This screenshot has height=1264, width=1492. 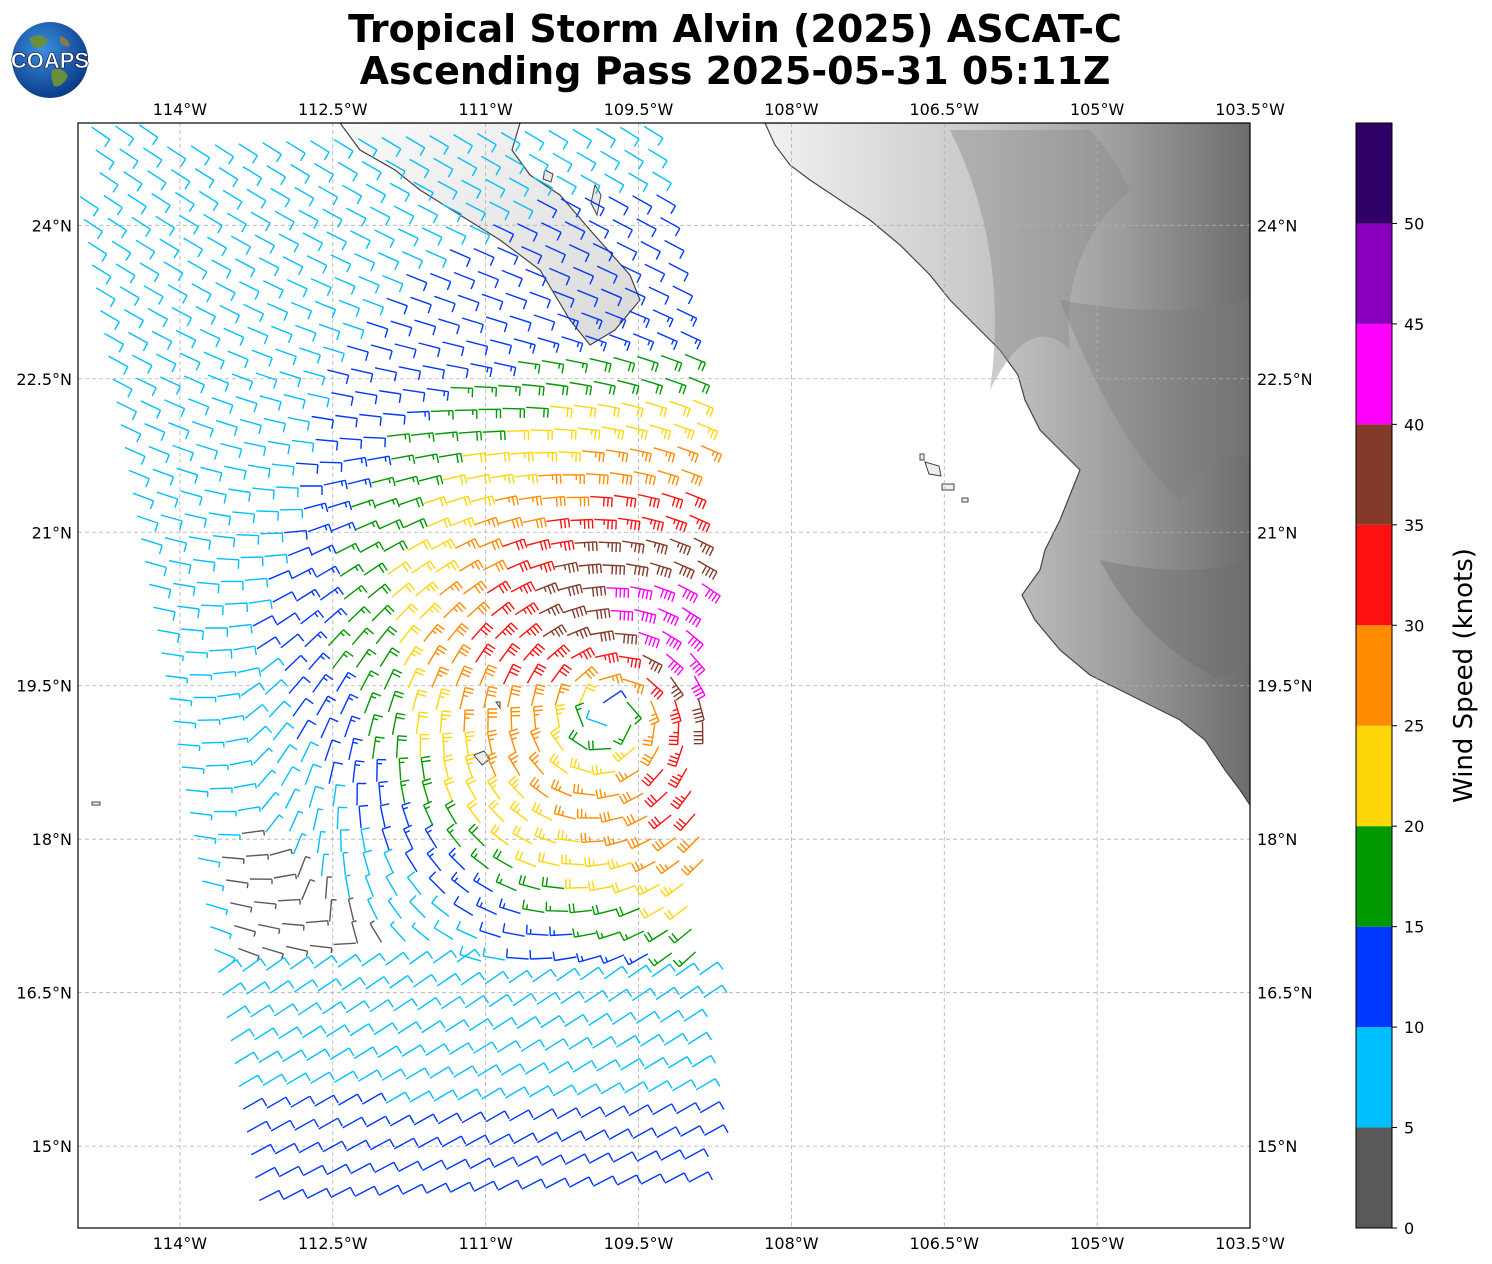 I want to click on lat-tick-right: 19.5°N, so click(x=1285, y=686).